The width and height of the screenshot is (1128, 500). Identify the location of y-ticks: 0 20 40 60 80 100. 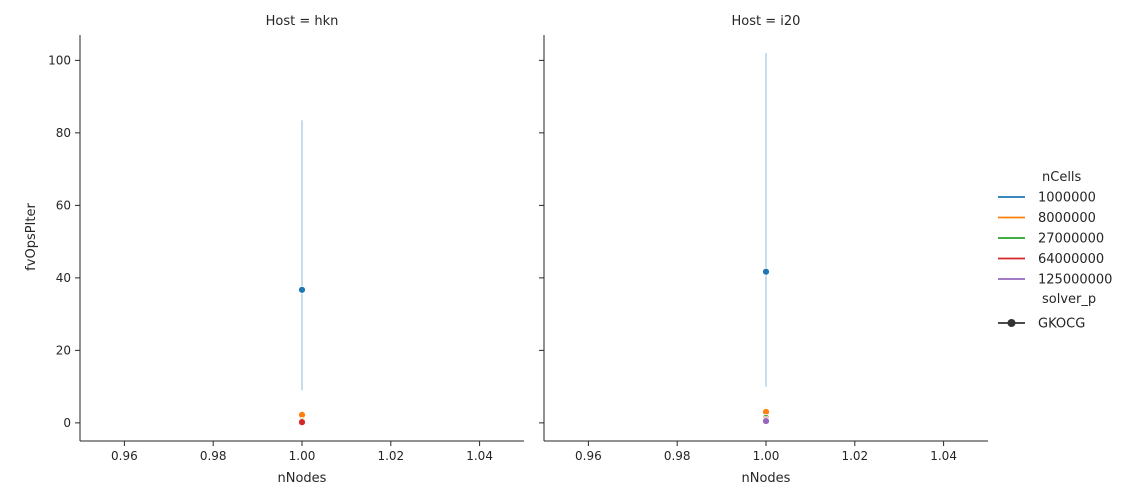
(64, 241).